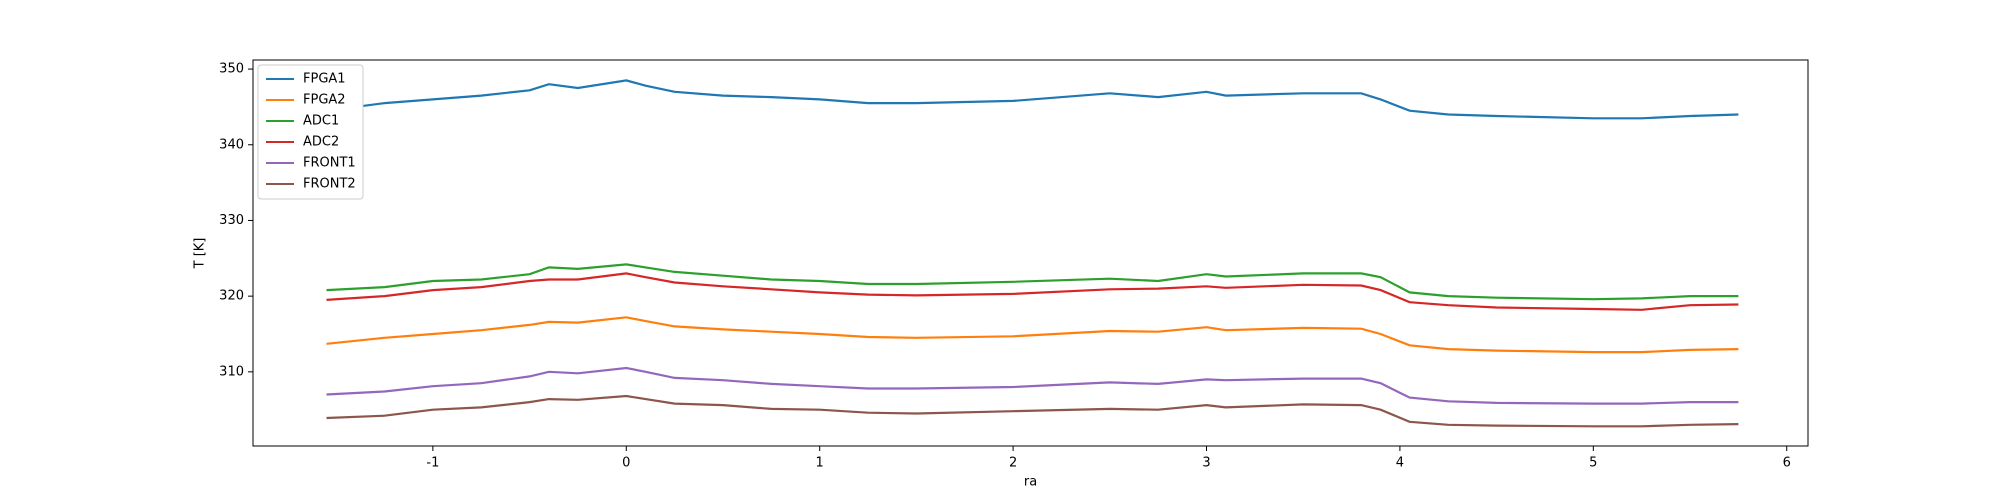 The height and width of the screenshot is (500, 2000). What do you see at coordinates (1787, 463) in the screenshot?
I see `x-tick-label: 6` at bounding box center [1787, 463].